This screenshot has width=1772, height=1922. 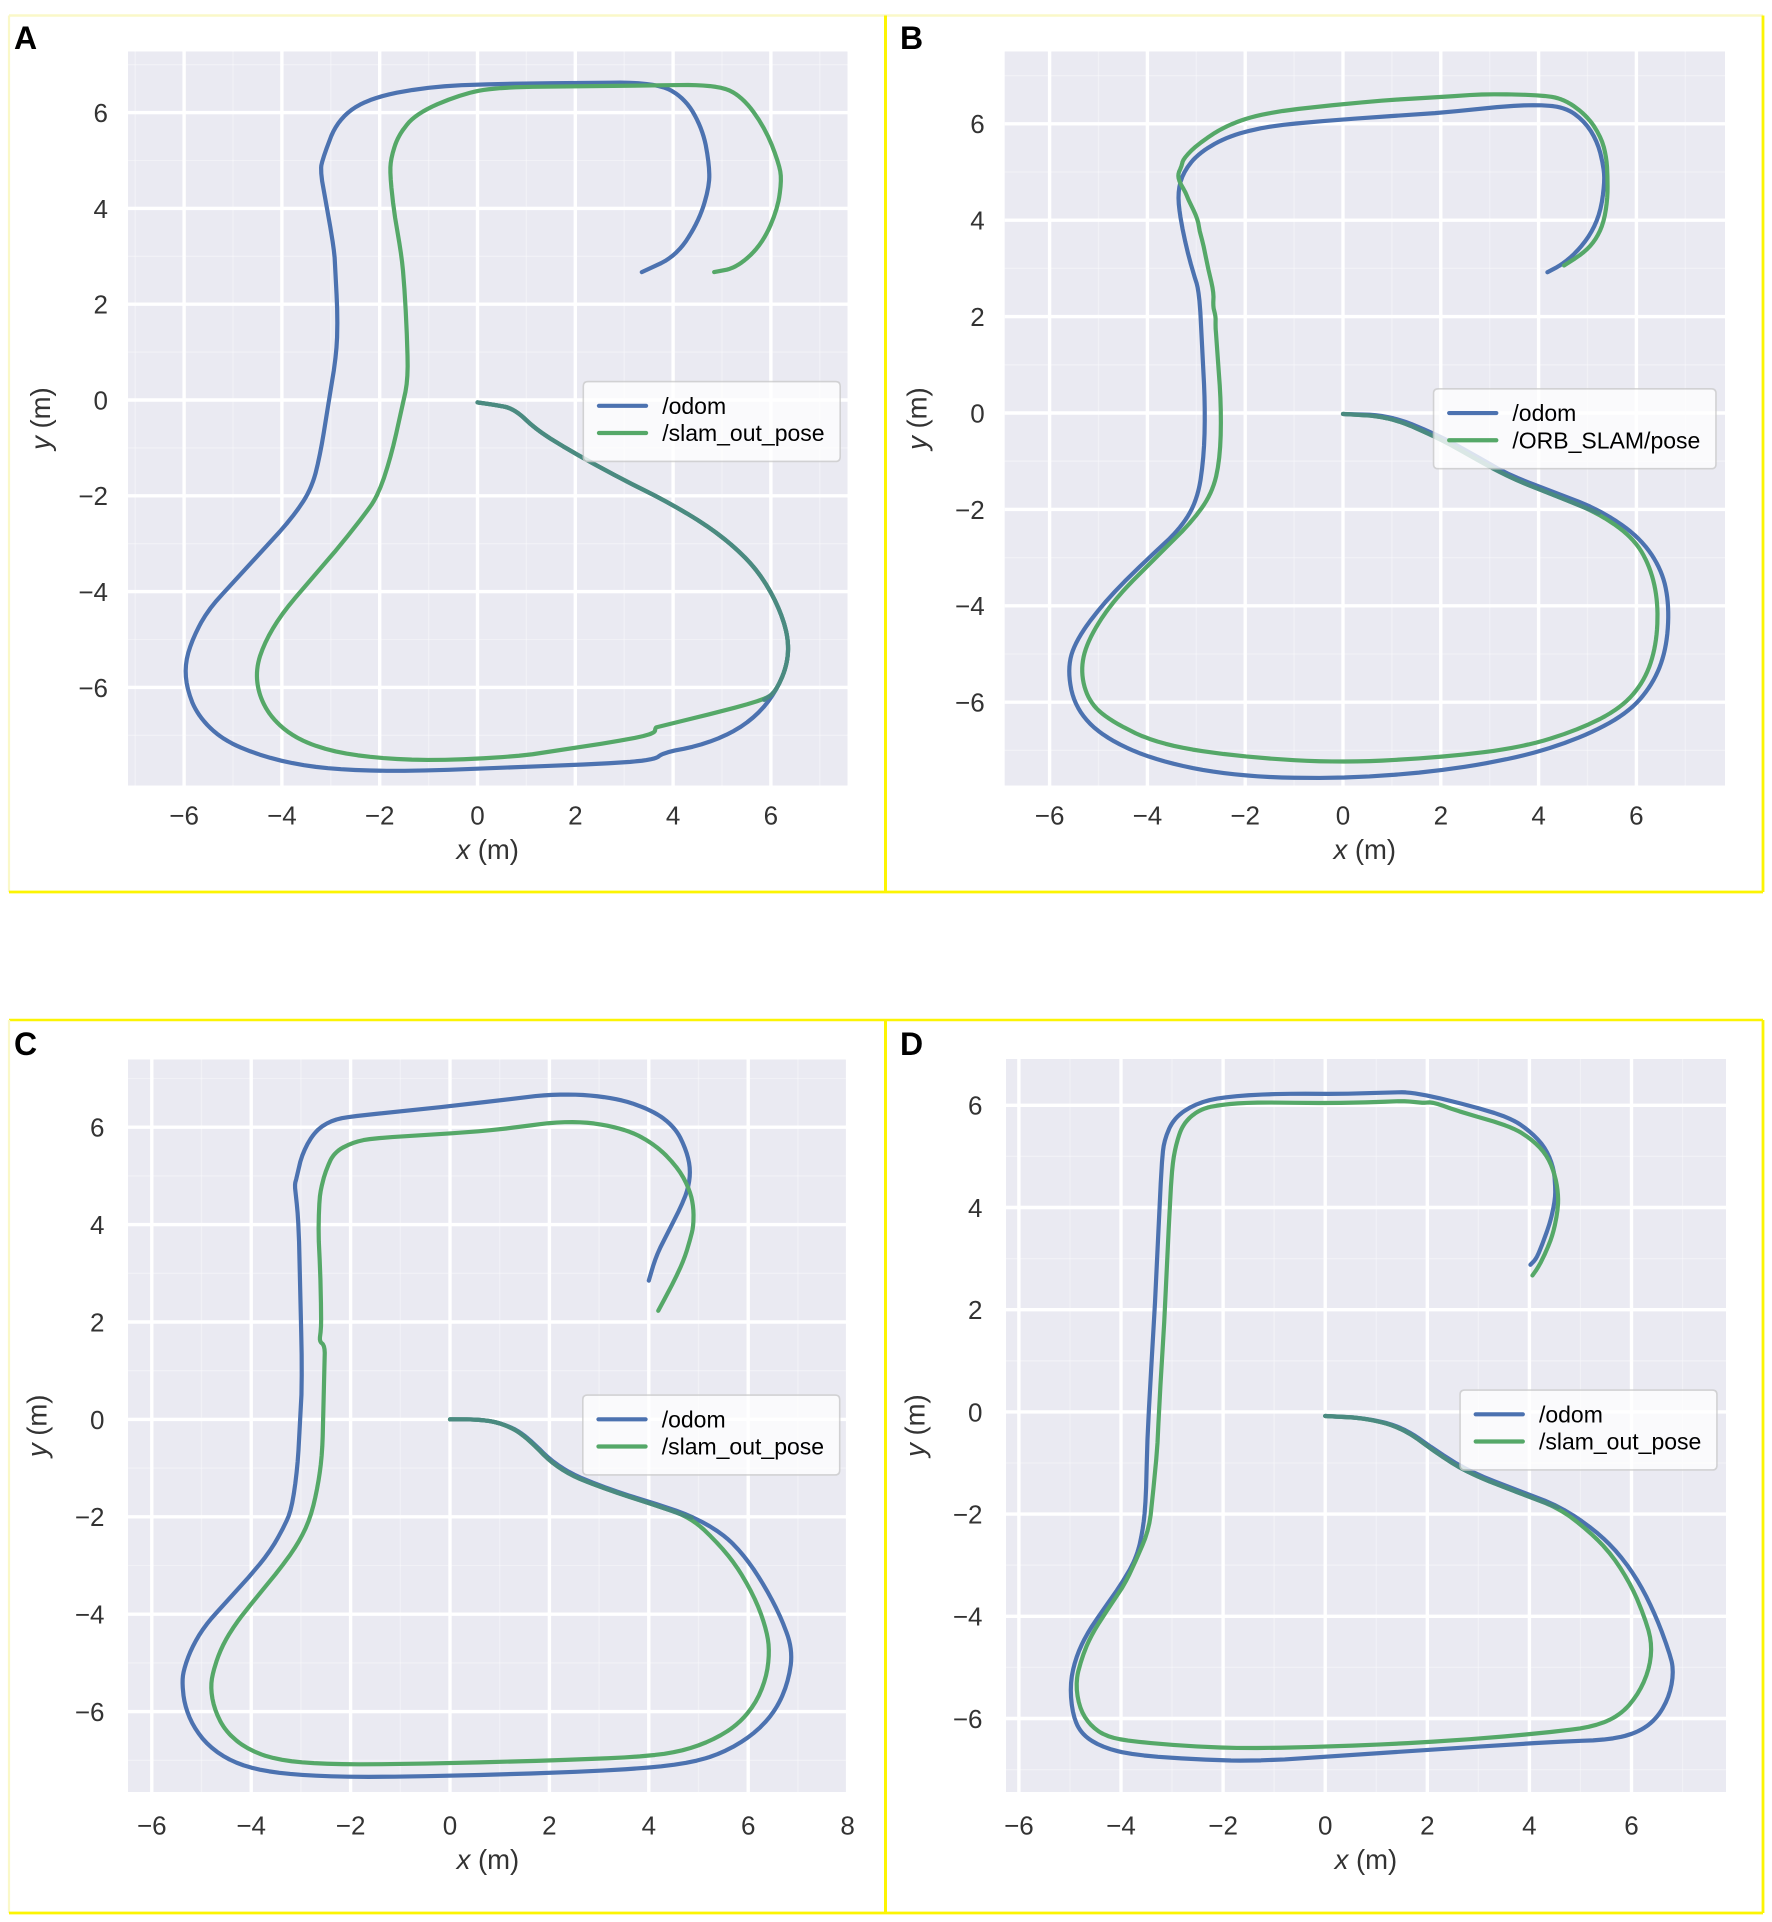 What do you see at coordinates (847, 1825) in the screenshot?
I see `svg-text: 8` at bounding box center [847, 1825].